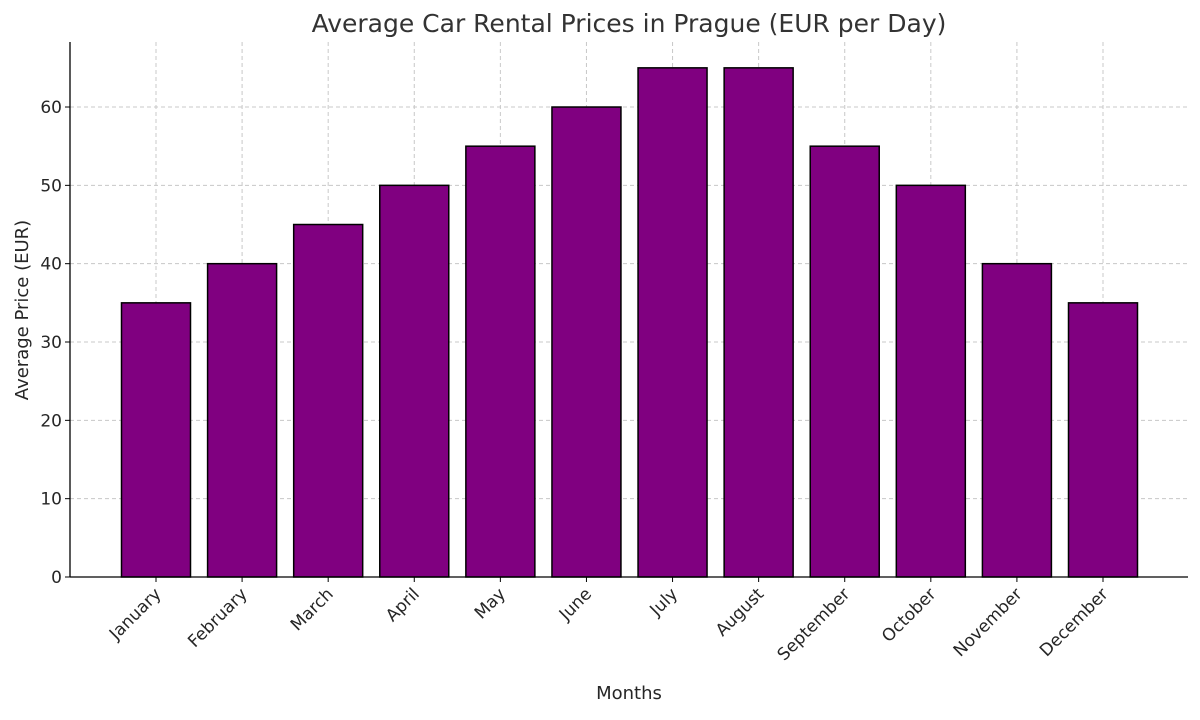  What do you see at coordinates (629, 693) in the screenshot?
I see `x-axis-label: Months` at bounding box center [629, 693].